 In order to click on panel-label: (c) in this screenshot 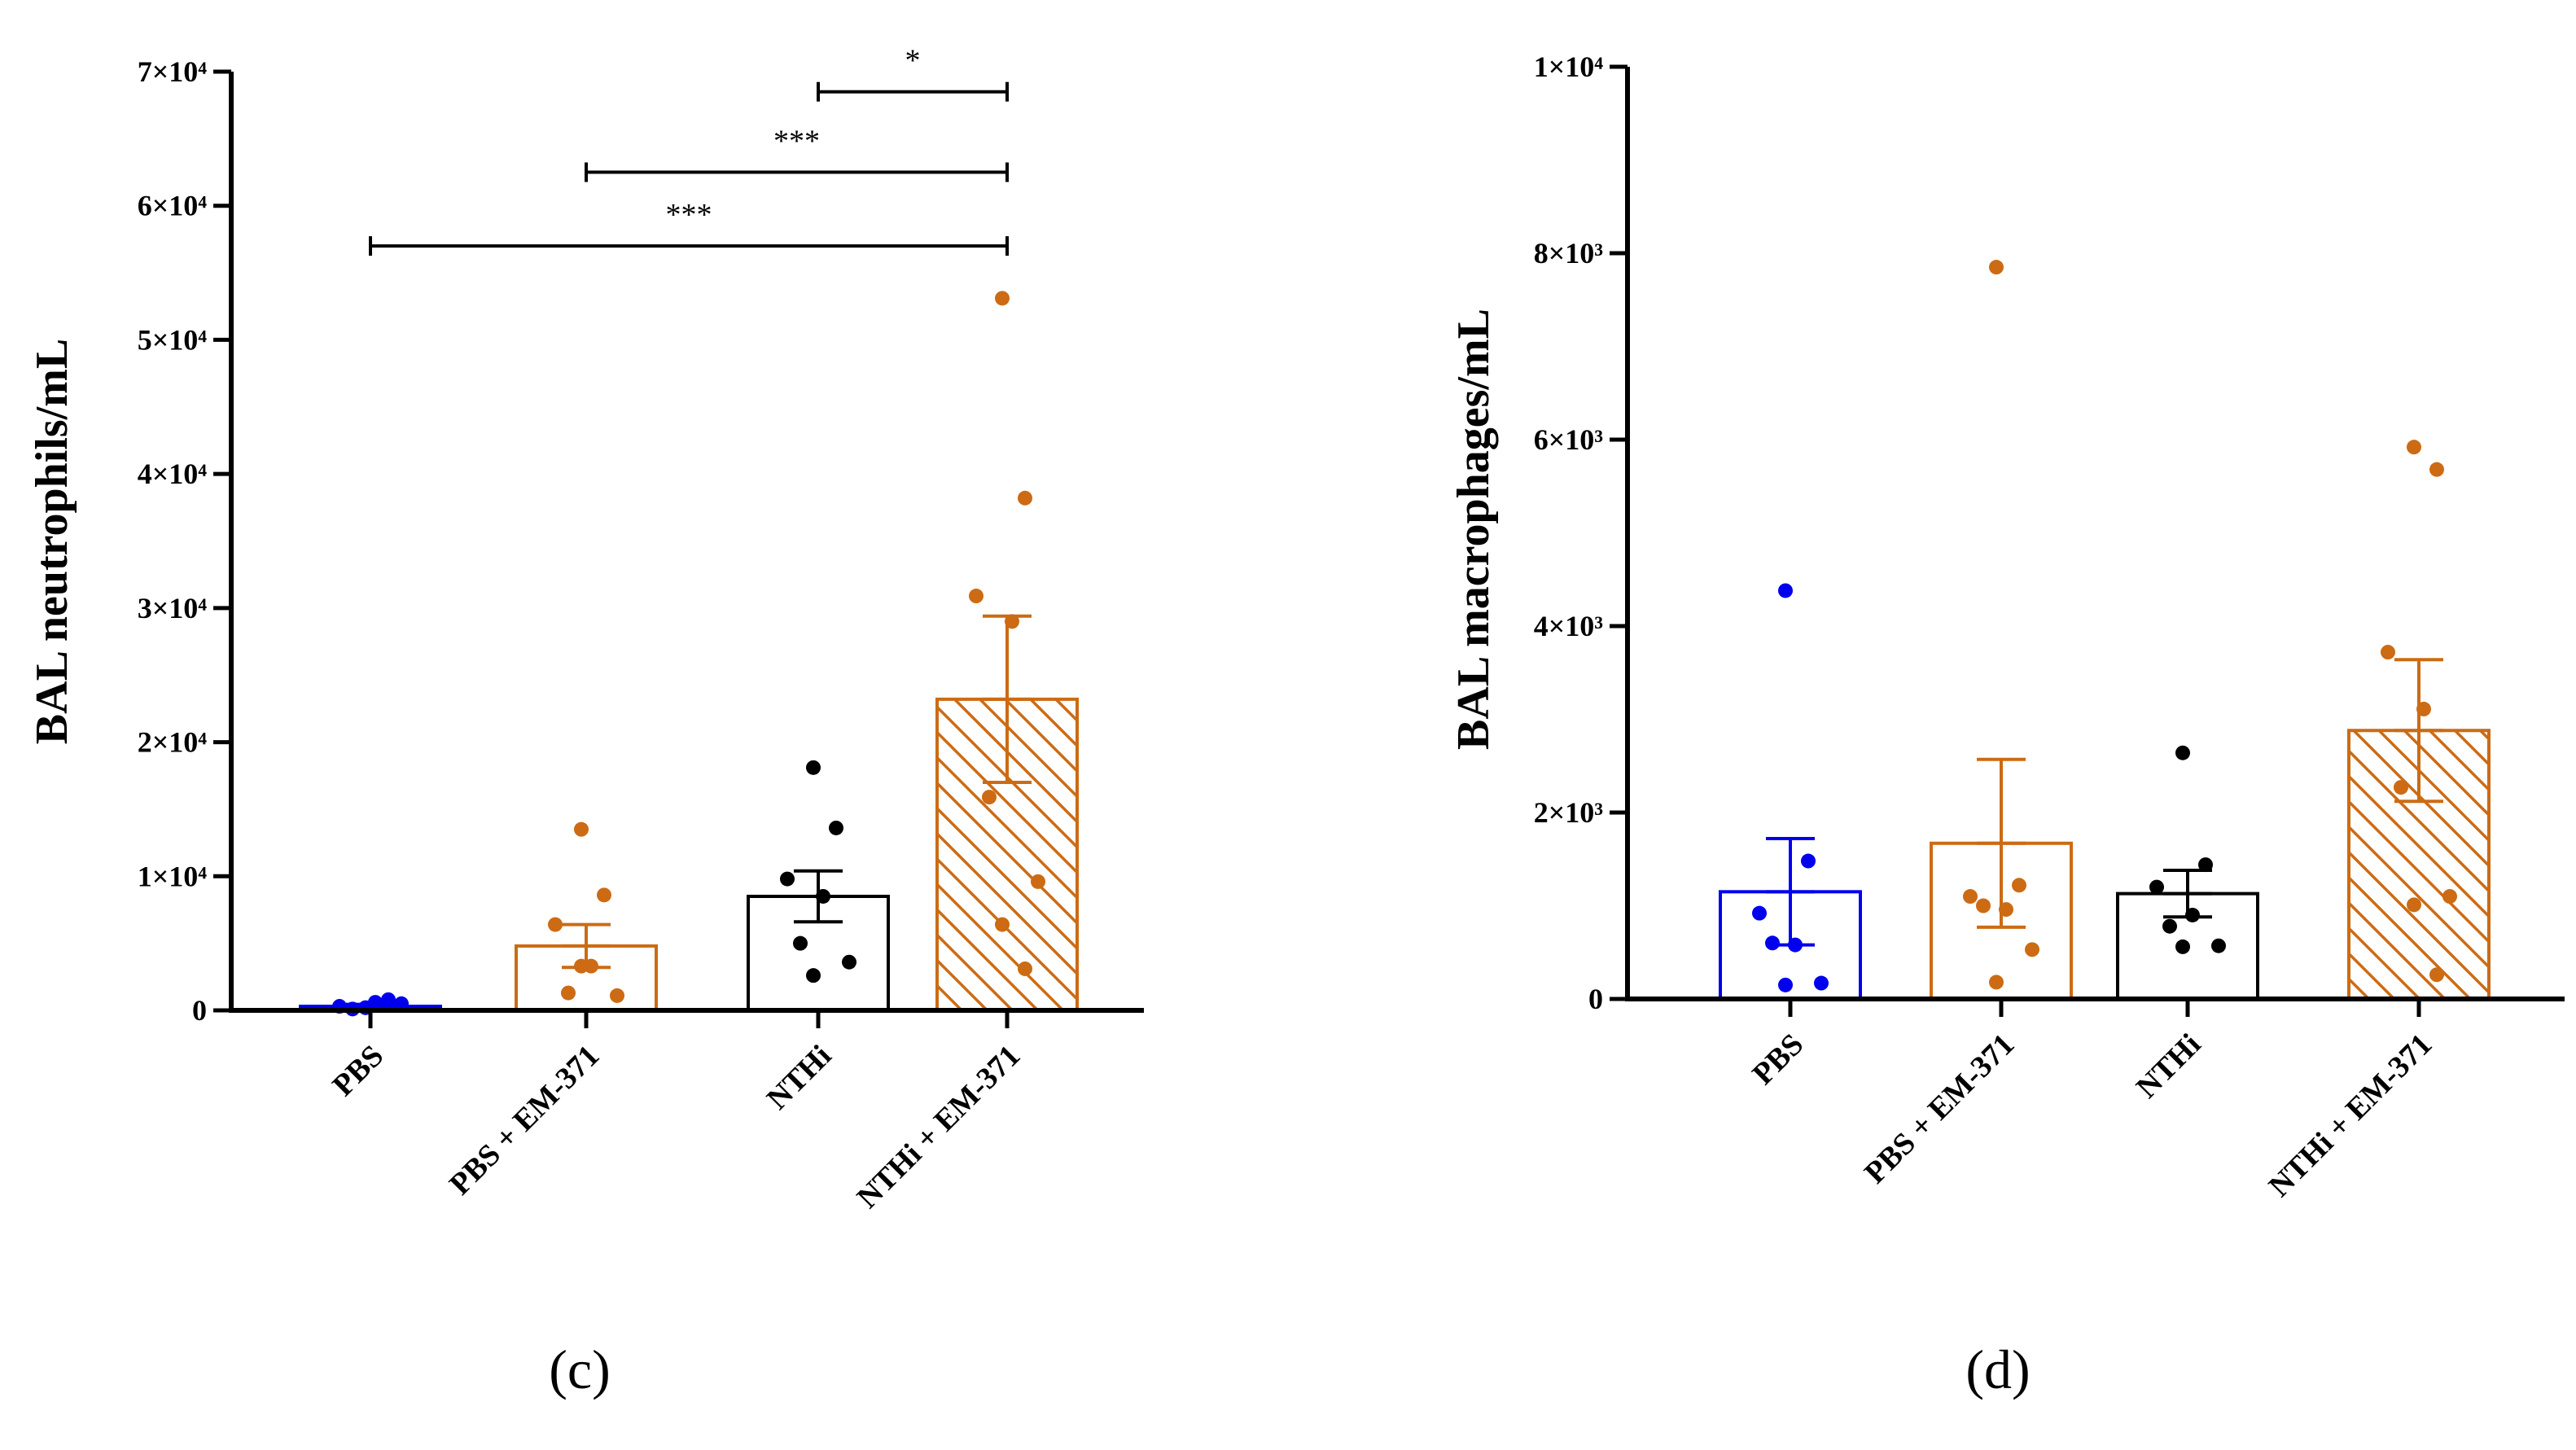, I will do `click(579, 1369)`.